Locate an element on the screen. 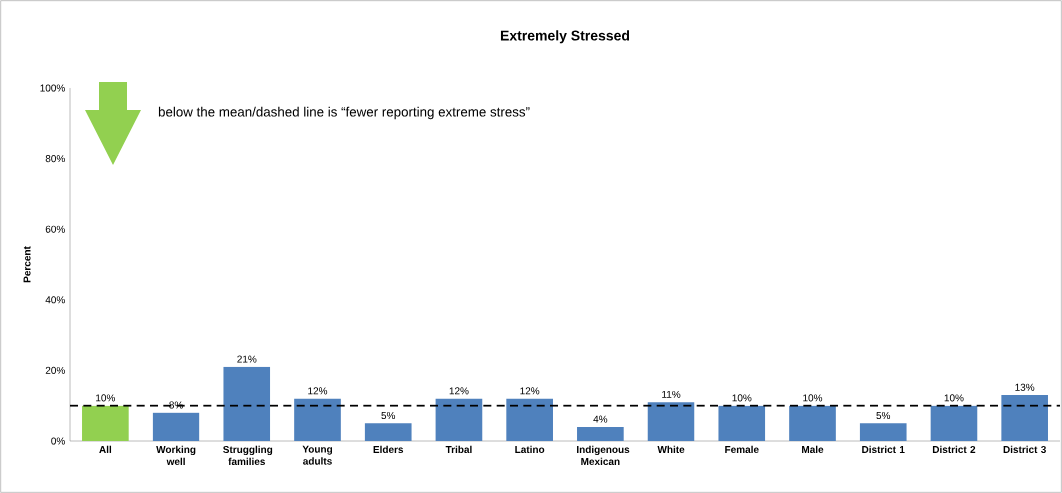  x-tick-label: District 1 is located at coordinates (883, 449).